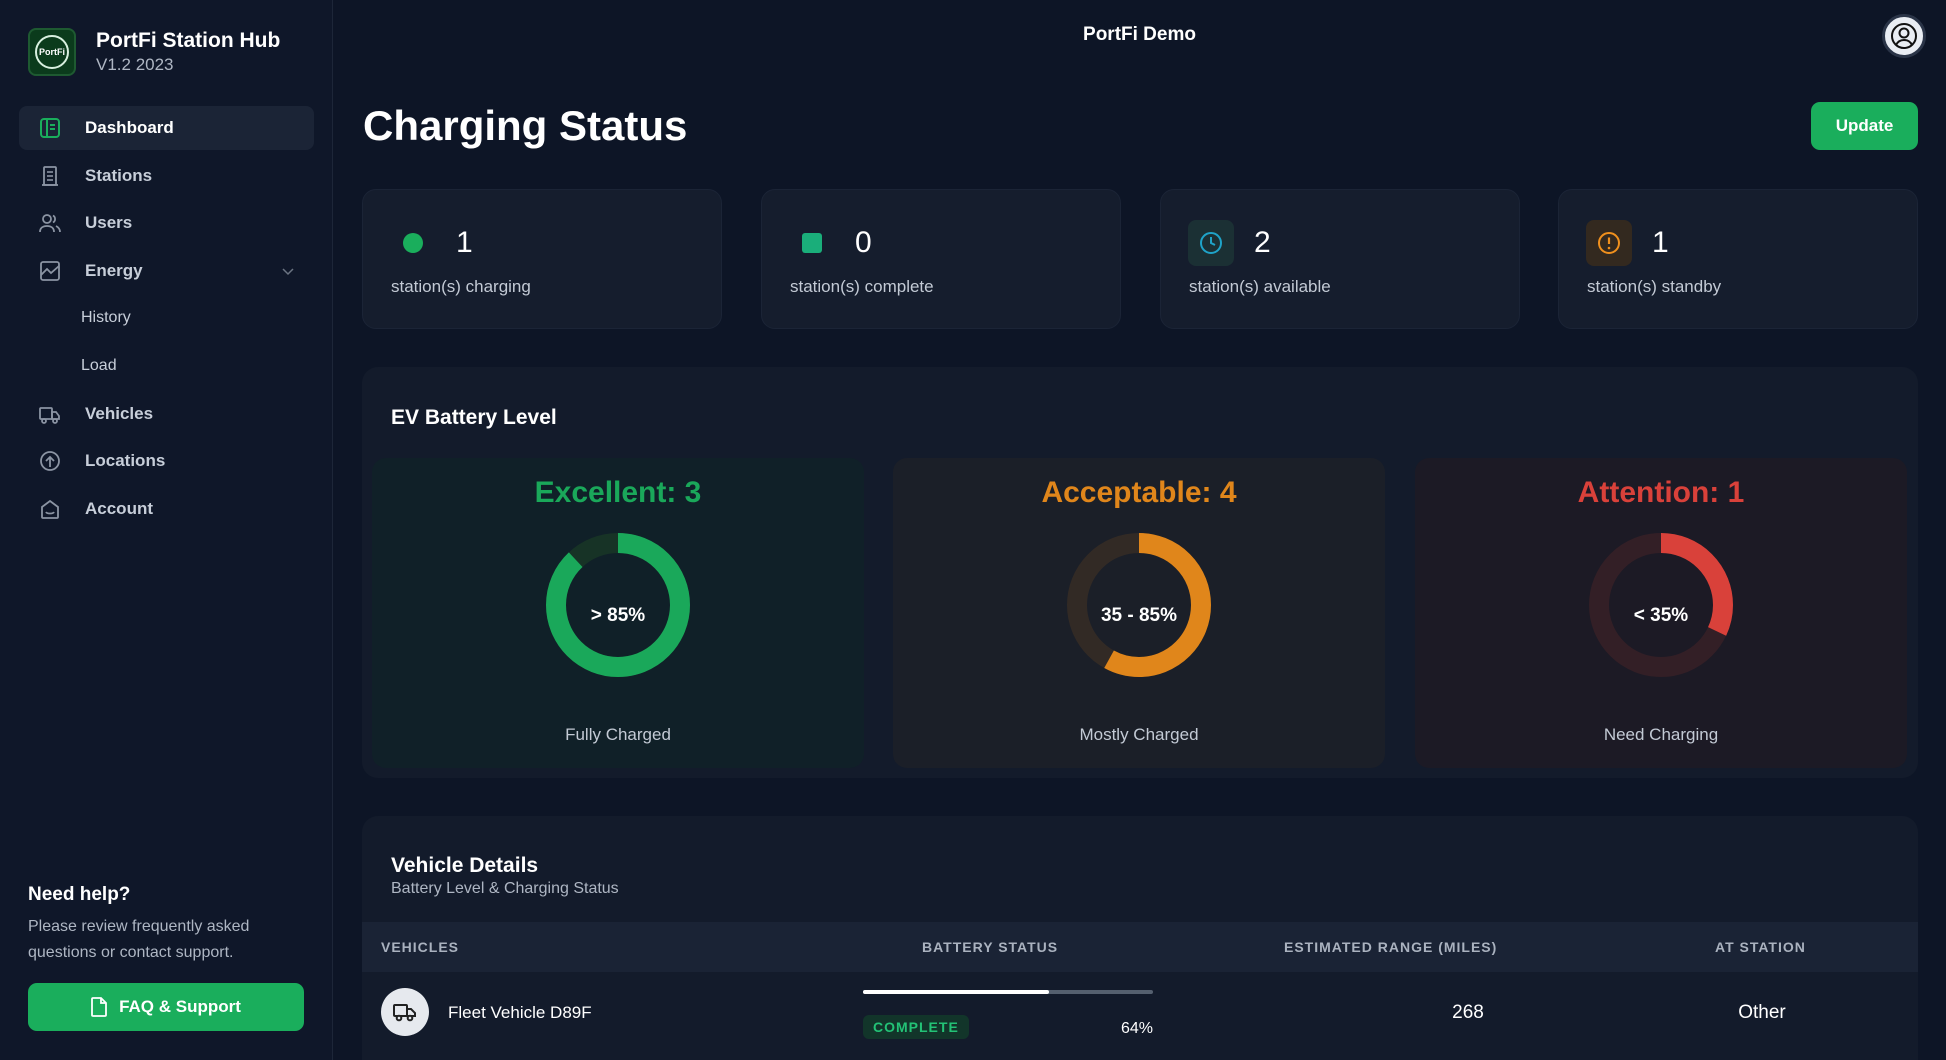  What do you see at coordinates (50, 461) in the screenshot?
I see `location-icon` at bounding box center [50, 461].